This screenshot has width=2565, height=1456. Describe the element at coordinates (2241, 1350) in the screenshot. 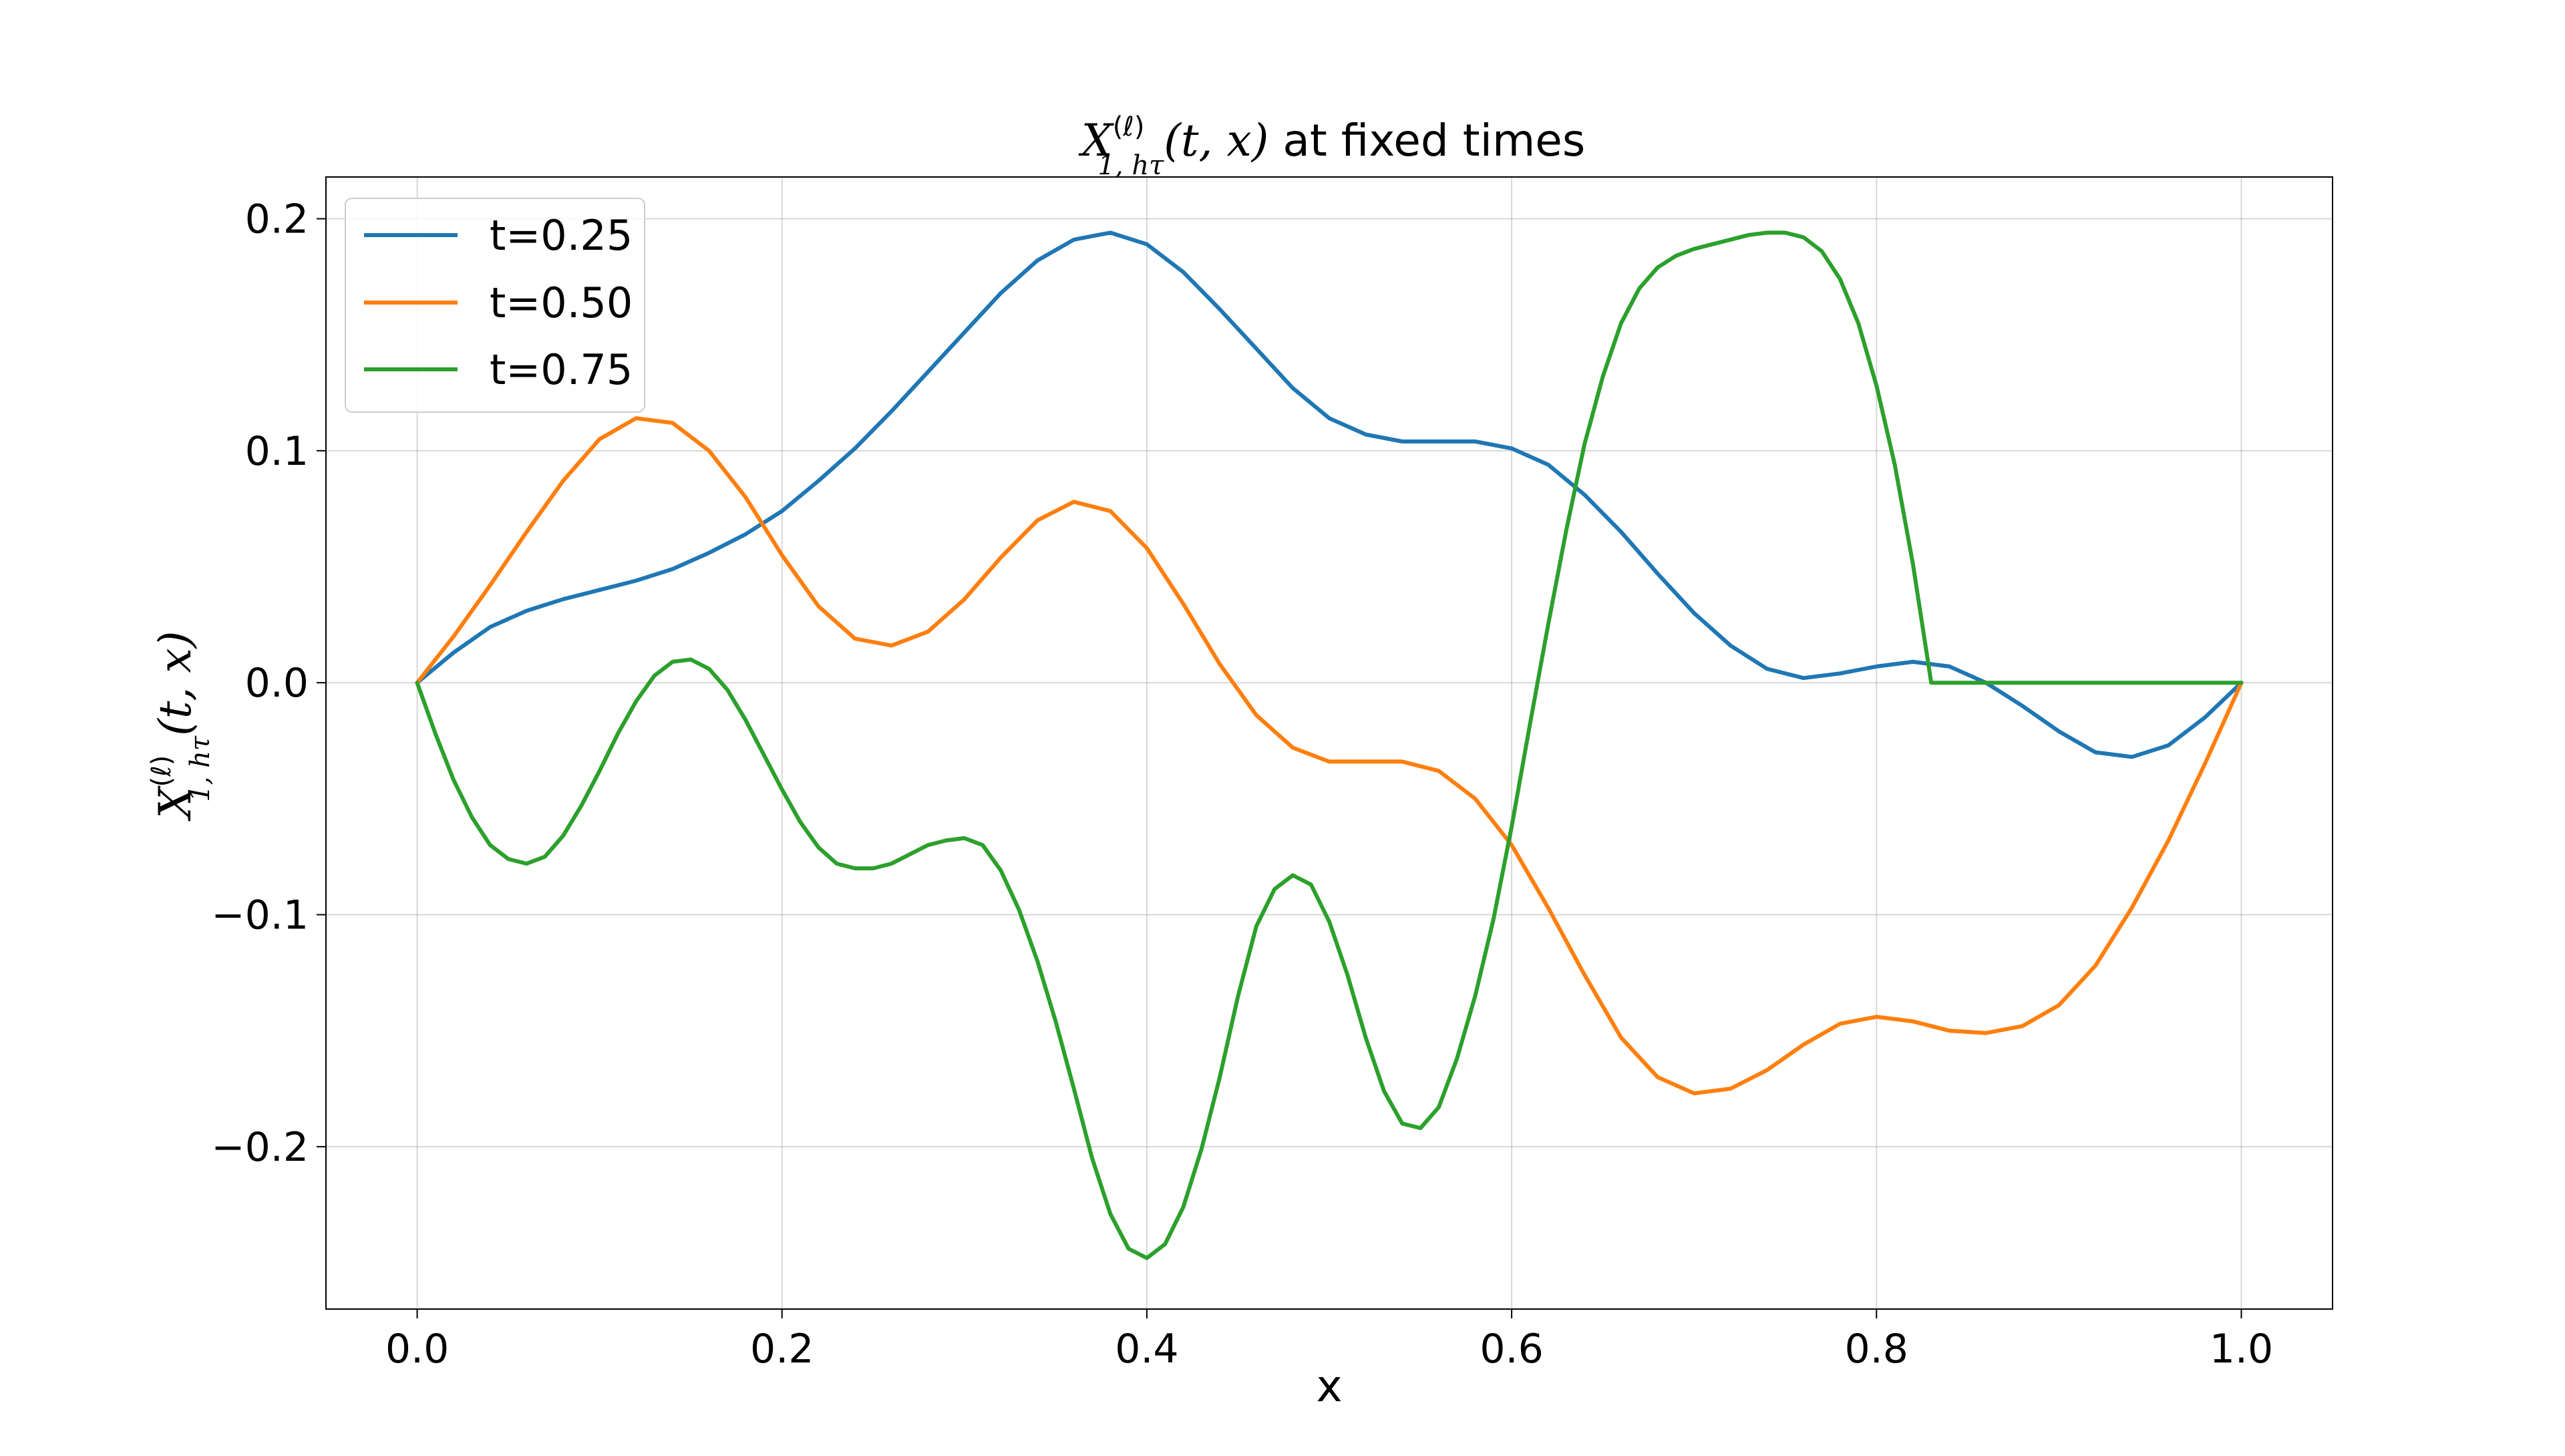

I see `x-tick-label: 1.0` at that location.